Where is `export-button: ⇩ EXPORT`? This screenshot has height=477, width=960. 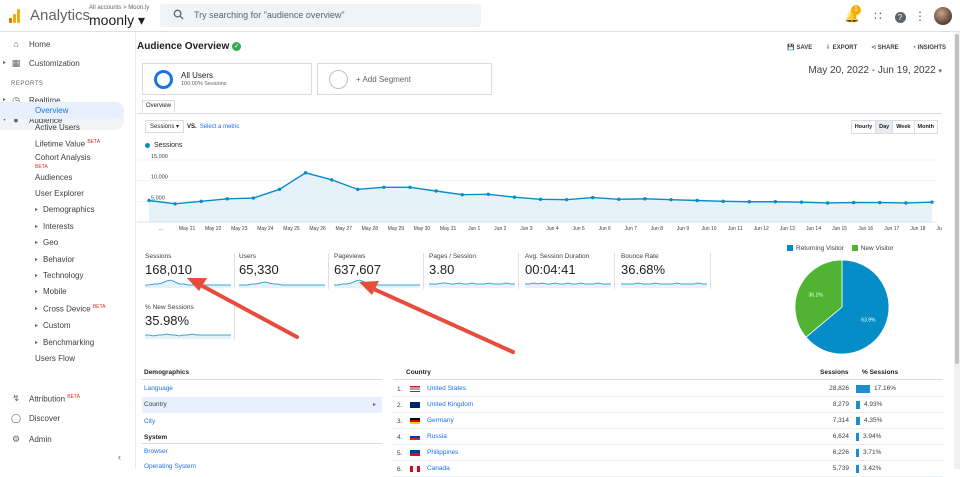 export-button: ⇩ EXPORT is located at coordinates (841, 48).